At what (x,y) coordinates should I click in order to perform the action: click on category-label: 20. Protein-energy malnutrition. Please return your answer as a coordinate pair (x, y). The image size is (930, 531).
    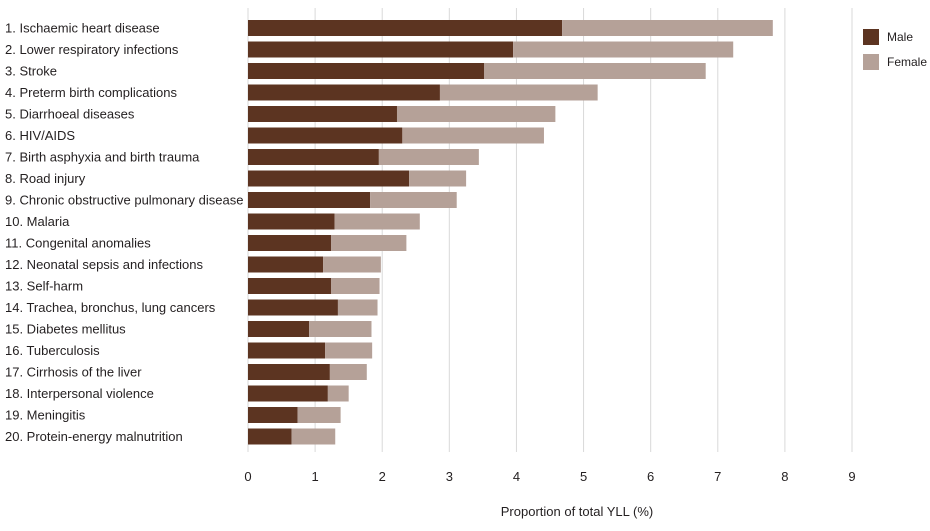
    Looking at the image, I should click on (94, 436).